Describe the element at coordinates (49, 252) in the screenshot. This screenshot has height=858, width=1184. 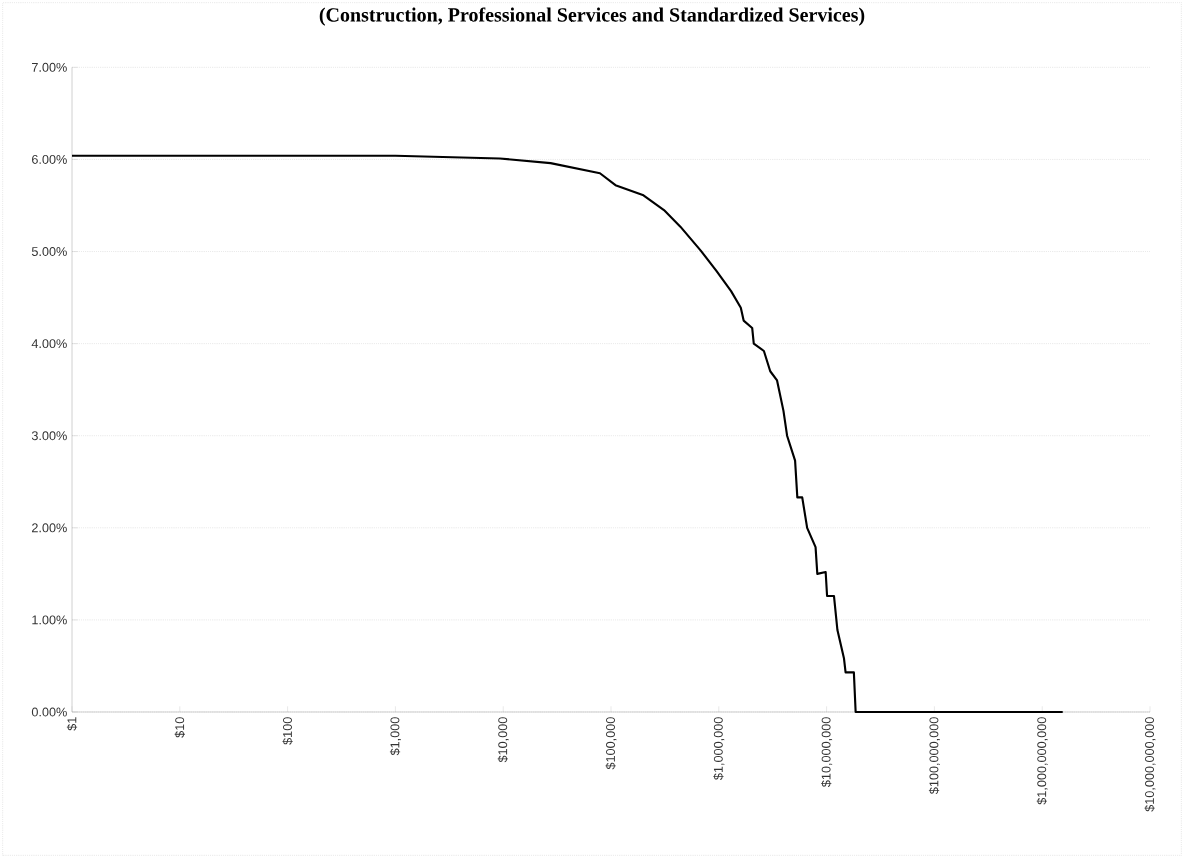
I see `y-tick-label: 5.00%` at that location.